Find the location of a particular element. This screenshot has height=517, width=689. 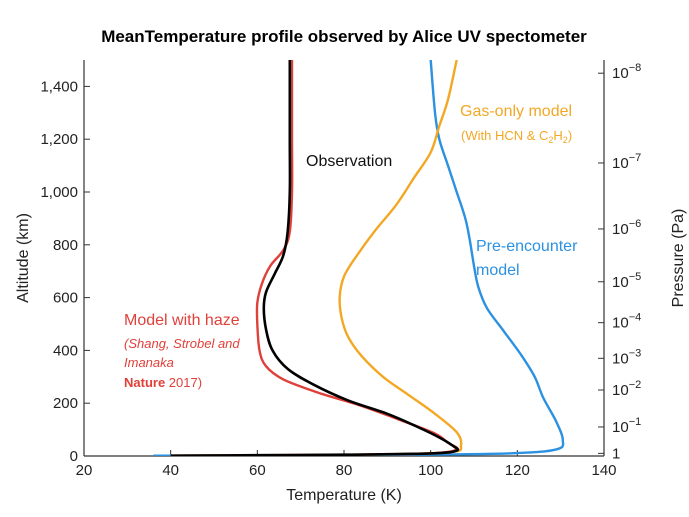

pressure-axis-label: Pressure (Pa) is located at coordinates (678, 258).